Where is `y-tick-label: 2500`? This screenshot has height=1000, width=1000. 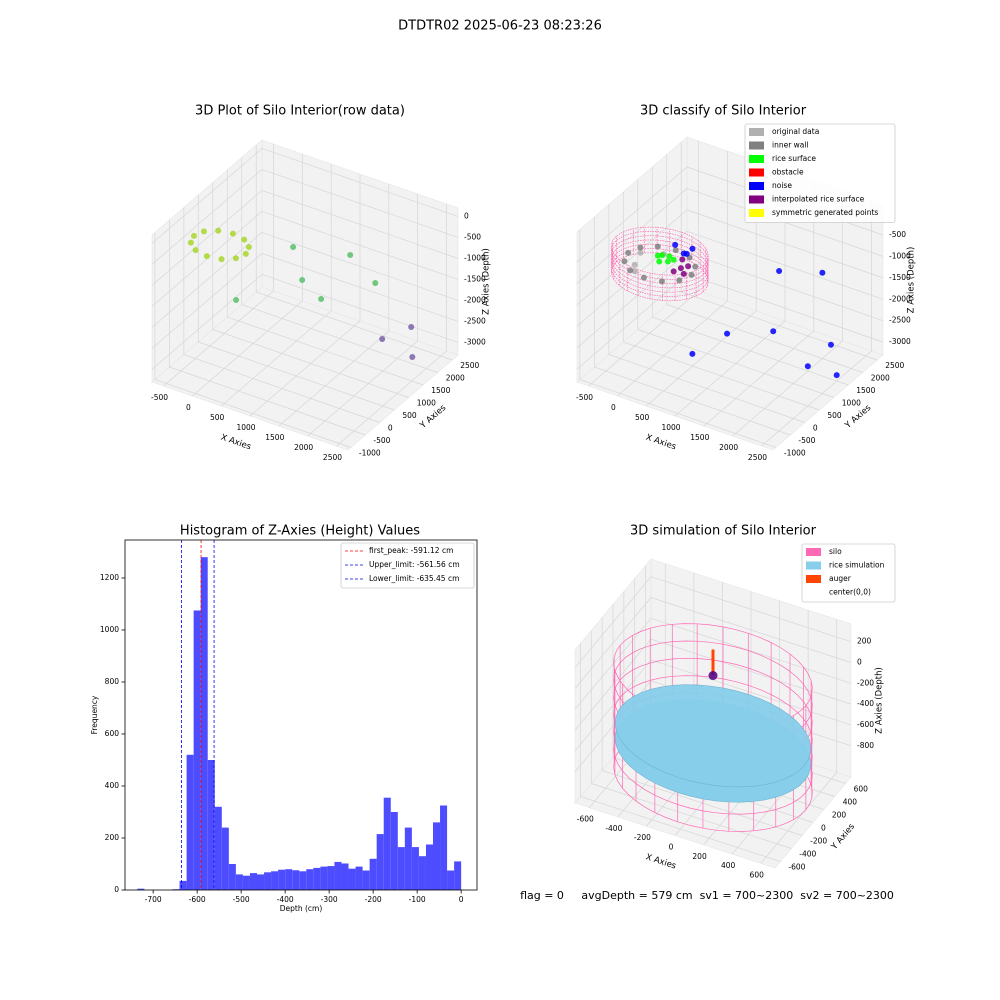 y-tick-label: 2500 is located at coordinates (469, 365).